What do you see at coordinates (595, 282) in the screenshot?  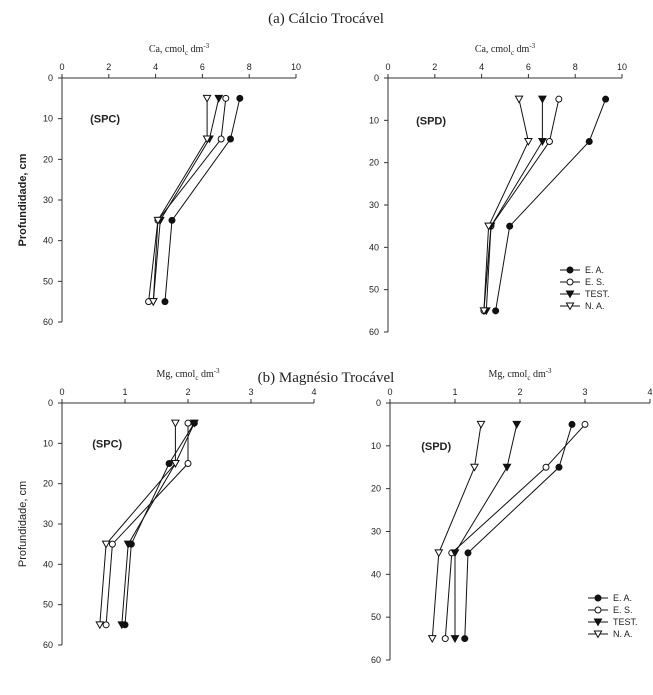 I see `legend-label: E. S.` at bounding box center [595, 282].